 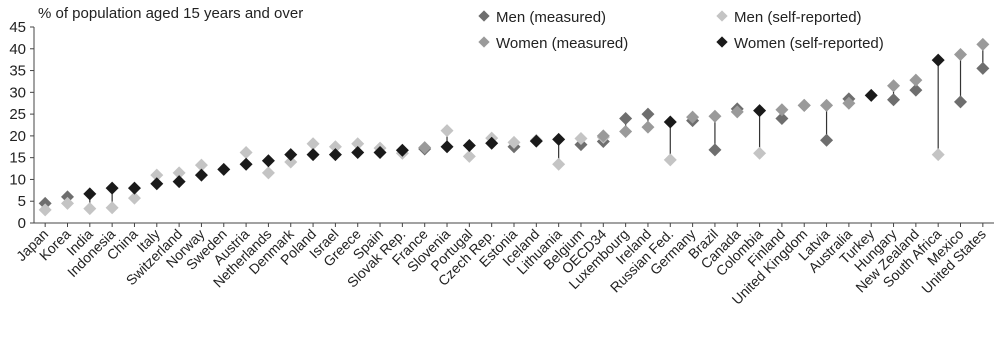 I want to click on y-tick-label: 25, so click(x=17, y=114).